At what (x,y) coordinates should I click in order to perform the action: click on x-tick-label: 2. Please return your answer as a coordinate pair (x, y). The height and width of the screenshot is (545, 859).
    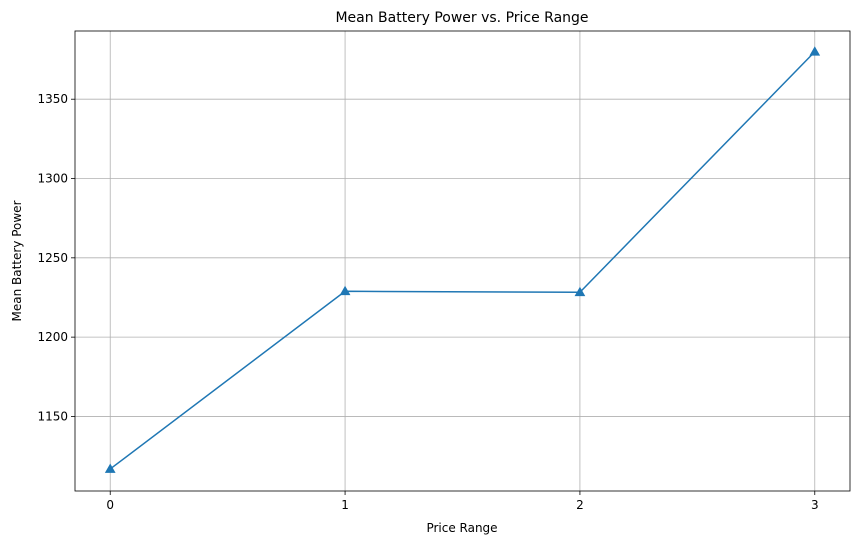
    Looking at the image, I should click on (580, 505).